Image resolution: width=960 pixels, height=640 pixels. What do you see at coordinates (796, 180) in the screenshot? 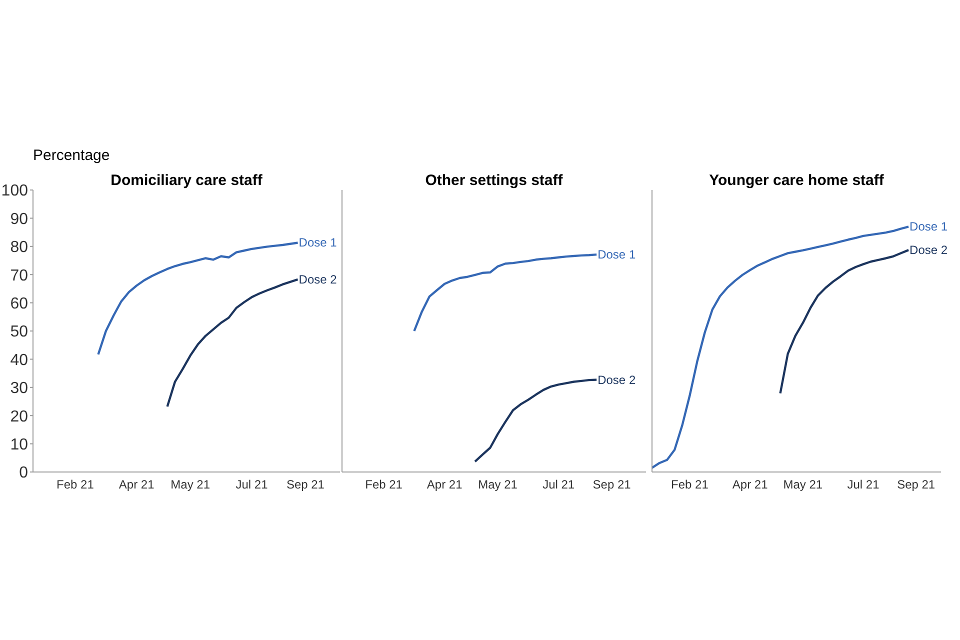
I see `chart-title: Younger care home staff` at bounding box center [796, 180].